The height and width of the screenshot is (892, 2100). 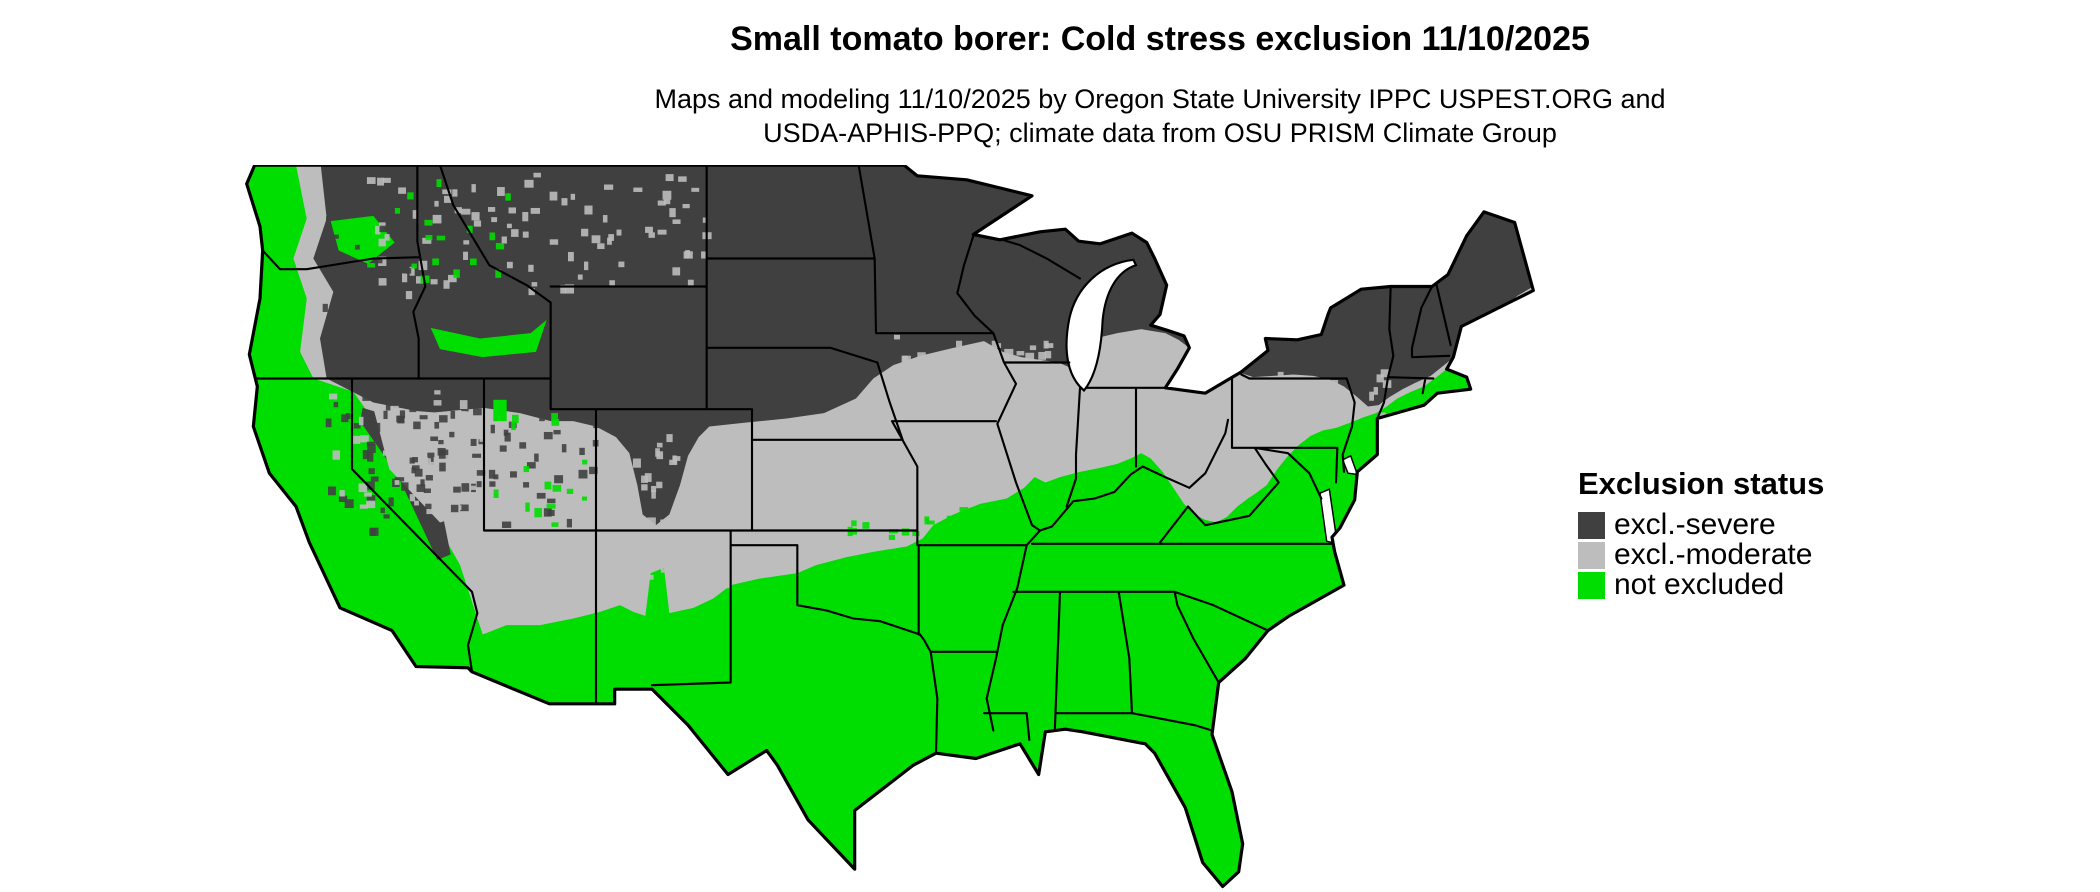 I want to click on legend-title: Exclusion status, so click(x=1701, y=483).